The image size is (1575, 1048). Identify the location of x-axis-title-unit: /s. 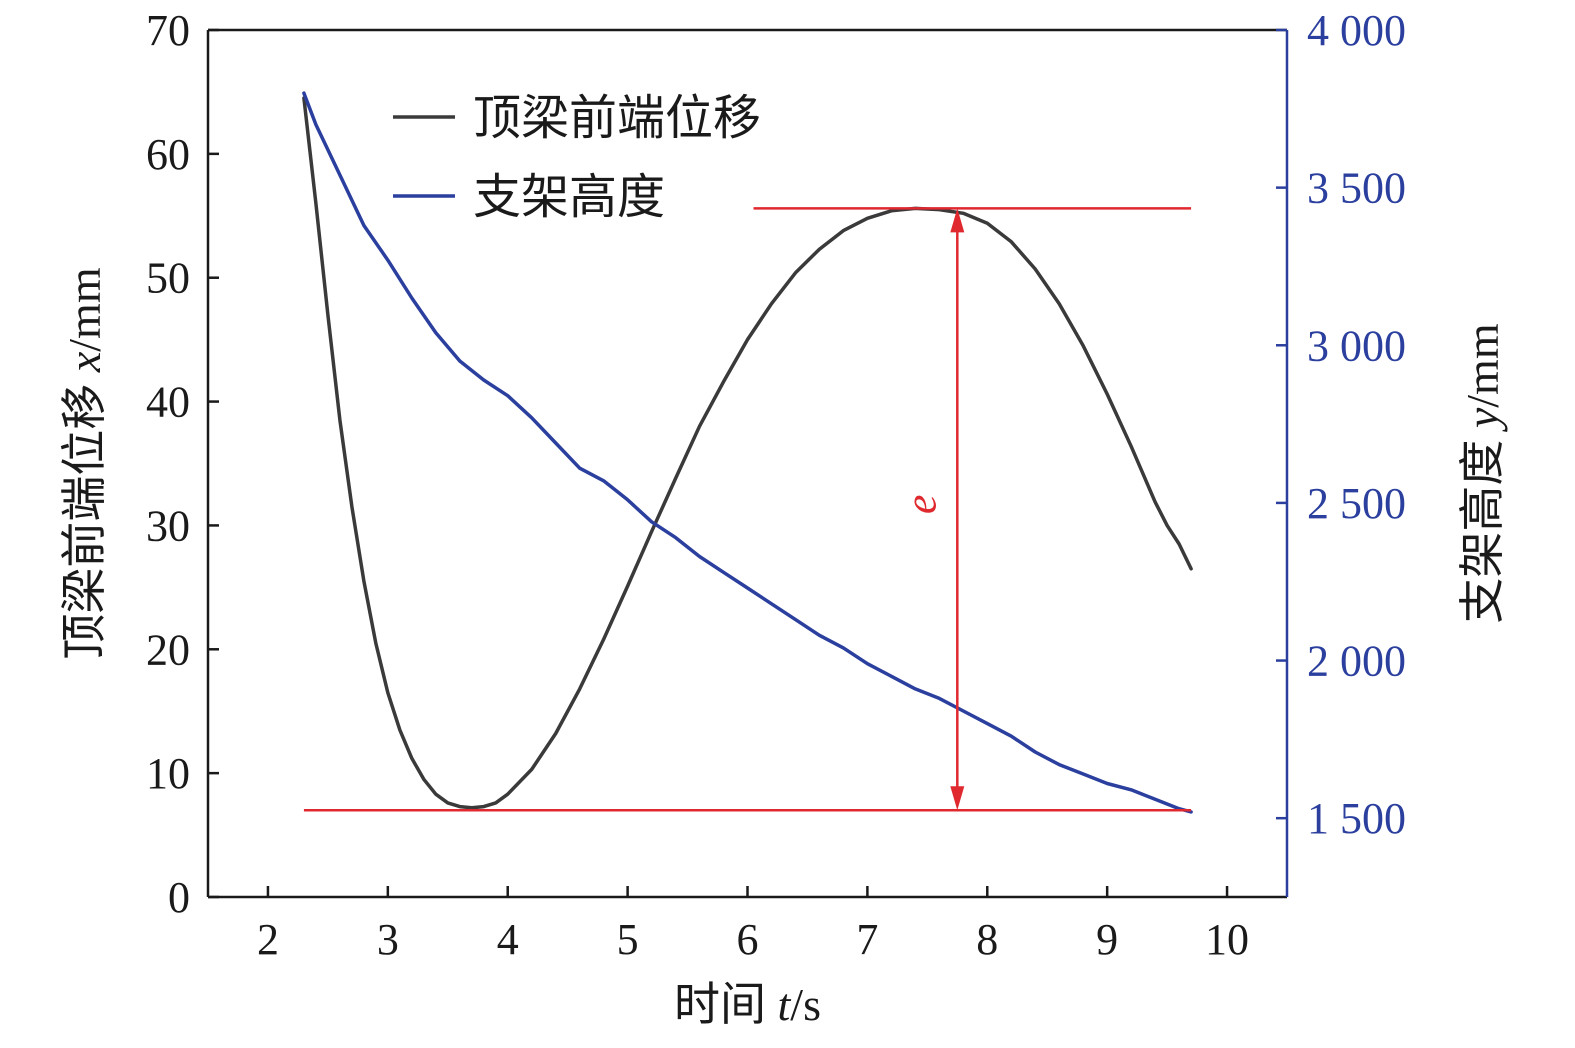
(805, 1004).